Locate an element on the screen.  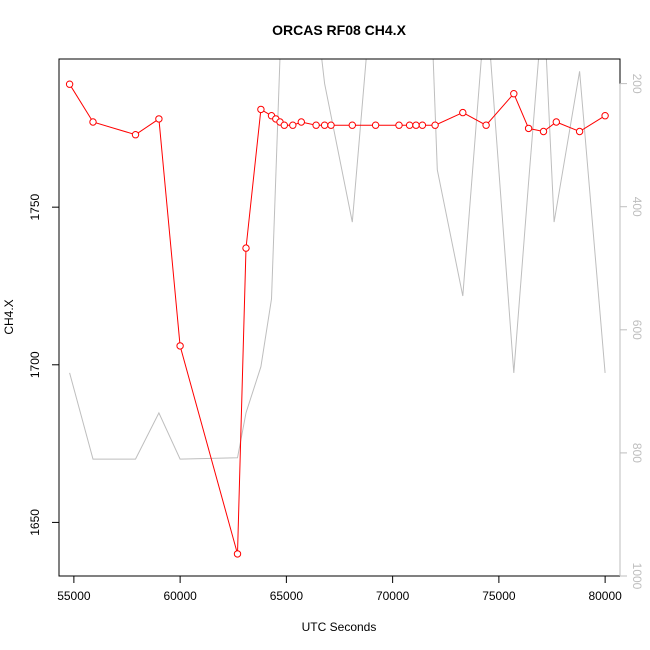
x-tick-label: 60000 is located at coordinates (180, 596).